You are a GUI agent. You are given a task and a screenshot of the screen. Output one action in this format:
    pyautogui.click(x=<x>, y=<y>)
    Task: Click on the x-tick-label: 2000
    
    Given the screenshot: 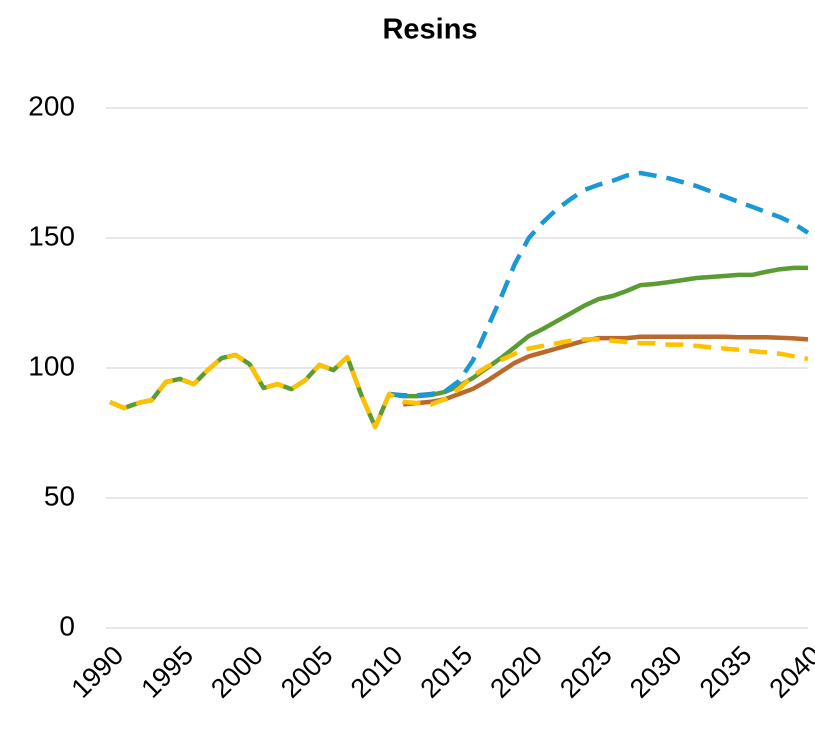 What is the action you would take?
    pyautogui.click(x=237, y=672)
    